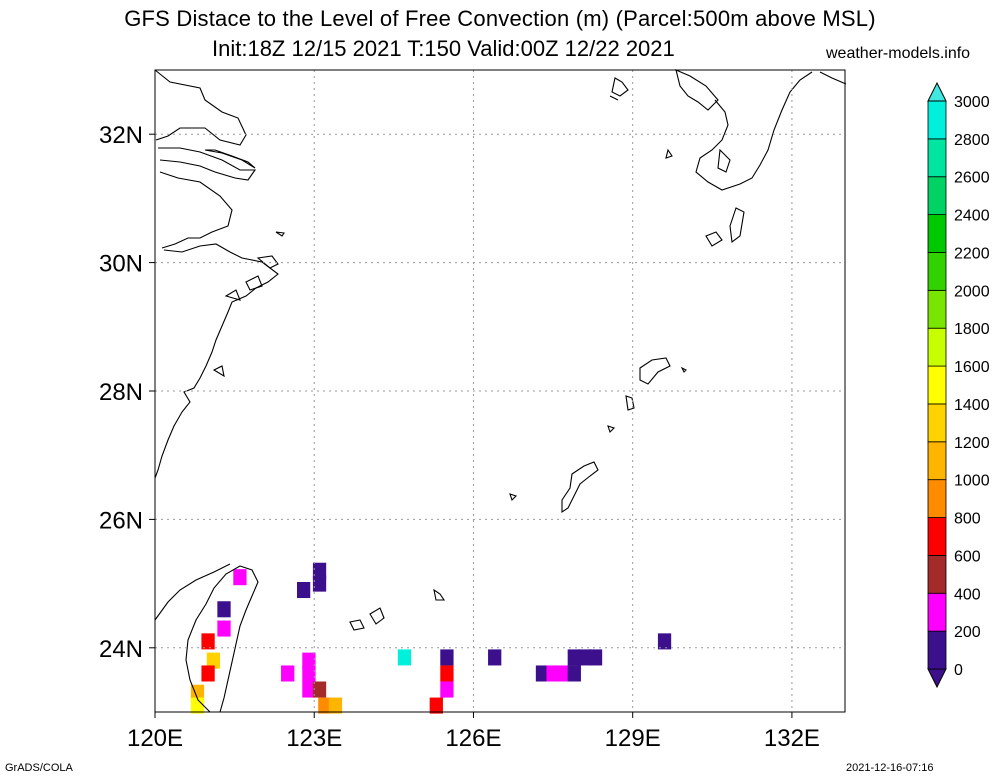 This screenshot has height=779, width=1000. What do you see at coordinates (967, 556) in the screenshot?
I see `colorbar-label: 600` at bounding box center [967, 556].